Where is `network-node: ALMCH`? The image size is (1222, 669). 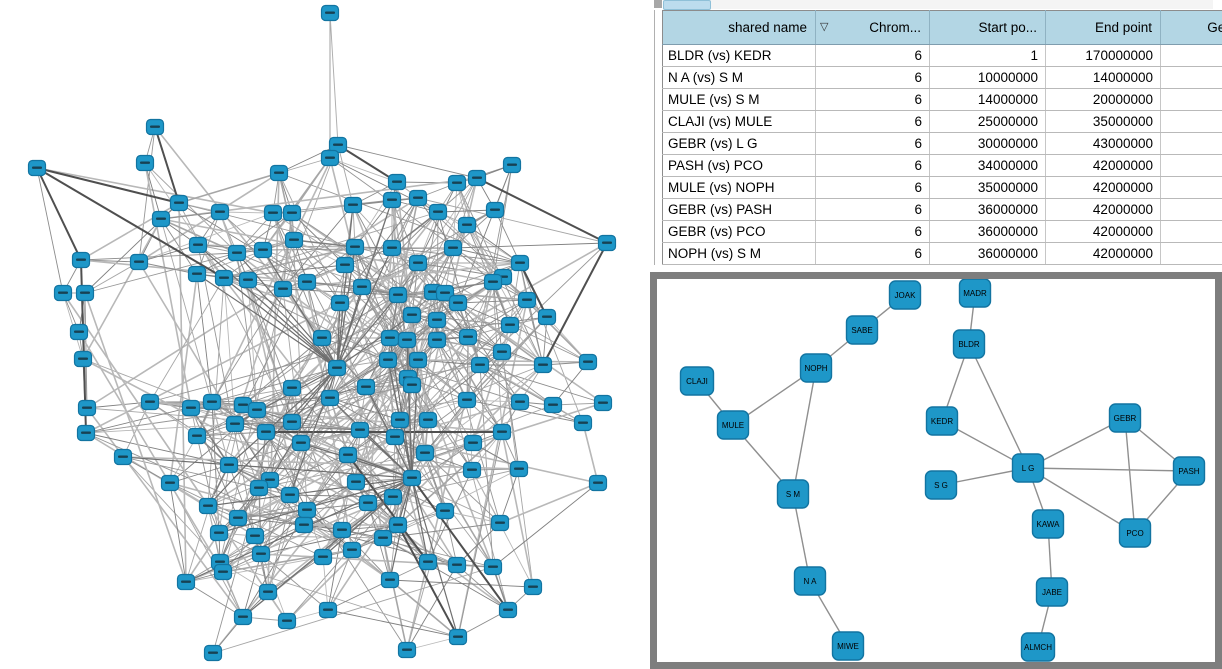 network-node: ALMCH is located at coordinates (1038, 647).